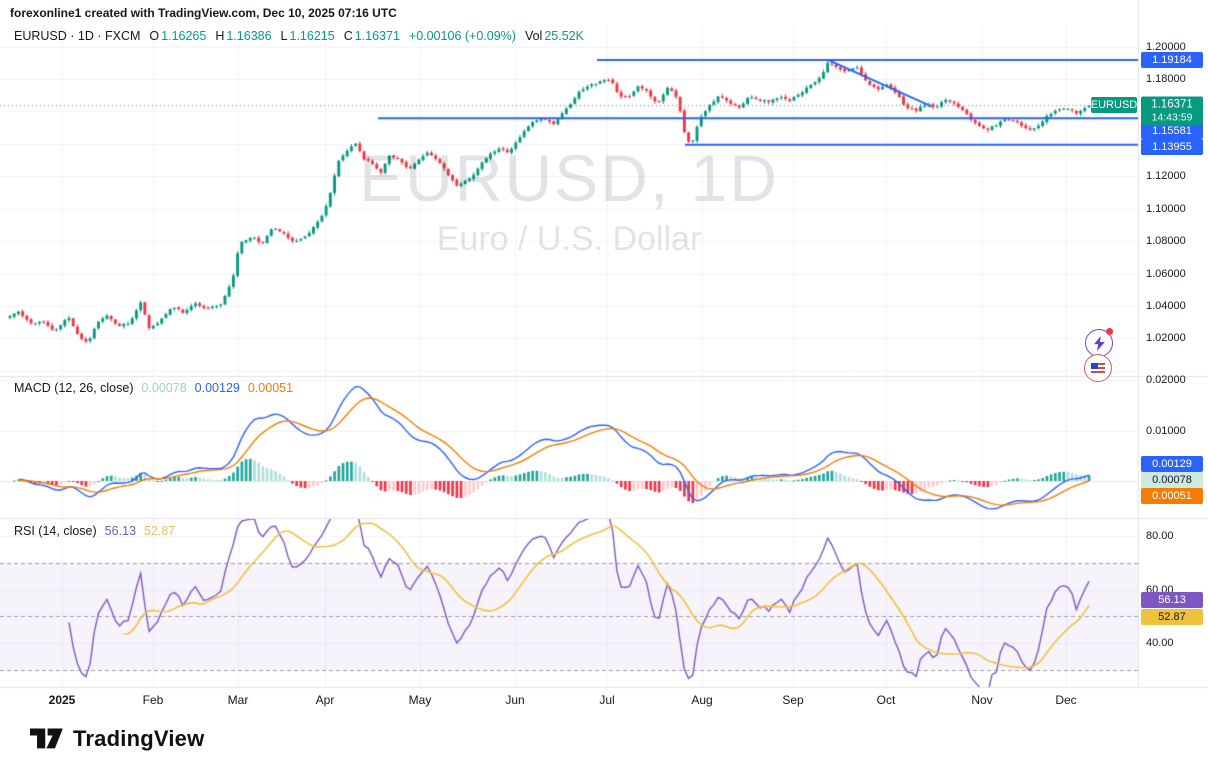  Describe the element at coordinates (55, 531) in the screenshot. I see `rsi-title: RSI (14, close)` at that location.